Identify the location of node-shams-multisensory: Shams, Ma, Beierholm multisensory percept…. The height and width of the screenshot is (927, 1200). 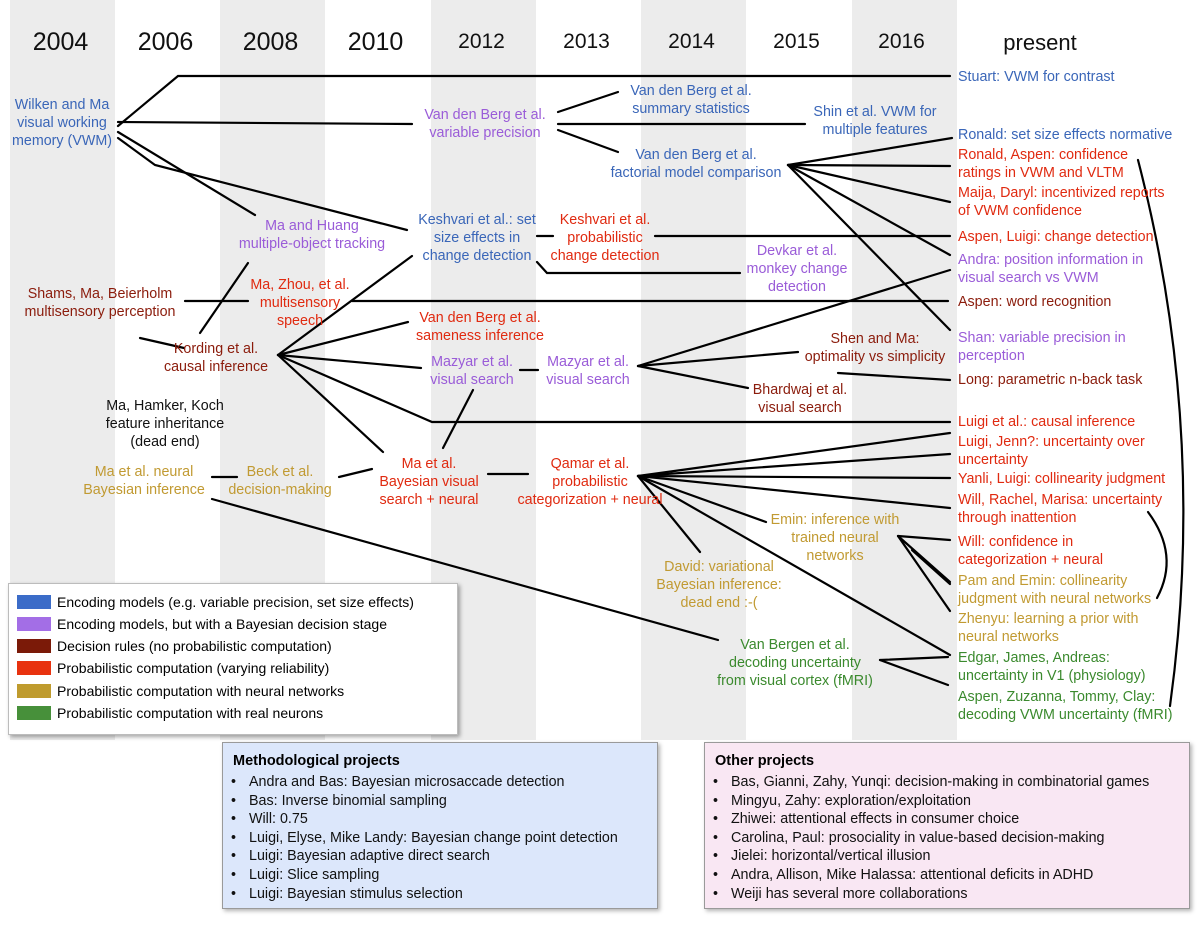
(100, 303).